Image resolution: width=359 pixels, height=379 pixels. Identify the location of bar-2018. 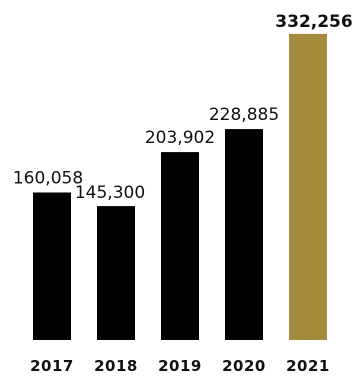
(116, 273).